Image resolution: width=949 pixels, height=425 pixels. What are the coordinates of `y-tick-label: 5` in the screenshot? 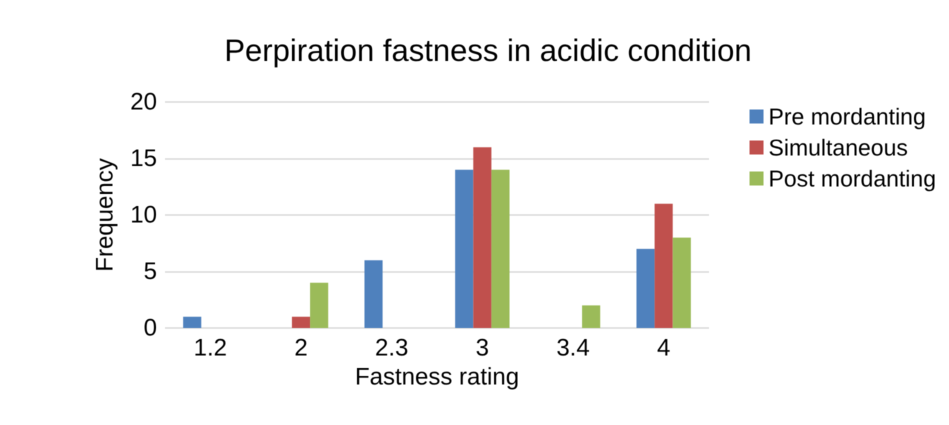 It's located at (150, 271).